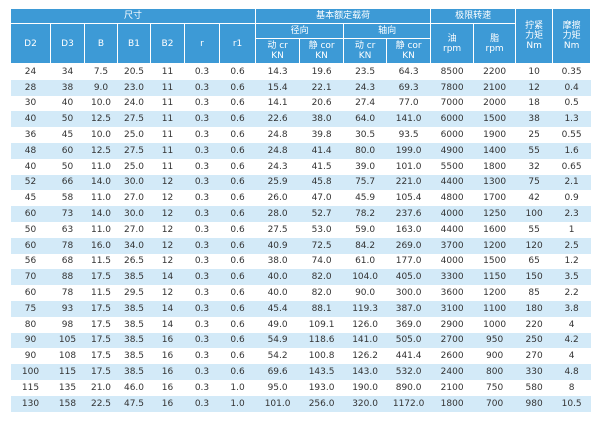 Image resolution: width=600 pixels, height=429 pixels. What do you see at coordinates (408, 182) in the screenshot?
I see `cell: 221.0` at bounding box center [408, 182].